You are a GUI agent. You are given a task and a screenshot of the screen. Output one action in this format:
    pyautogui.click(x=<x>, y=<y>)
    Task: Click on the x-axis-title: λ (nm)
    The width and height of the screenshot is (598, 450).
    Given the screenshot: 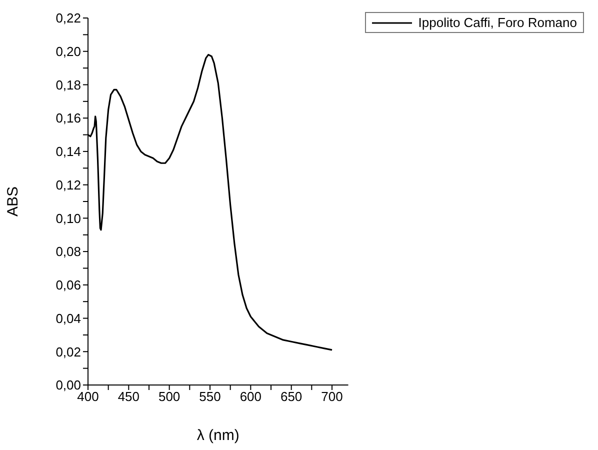 What is the action you would take?
    pyautogui.click(x=218, y=435)
    